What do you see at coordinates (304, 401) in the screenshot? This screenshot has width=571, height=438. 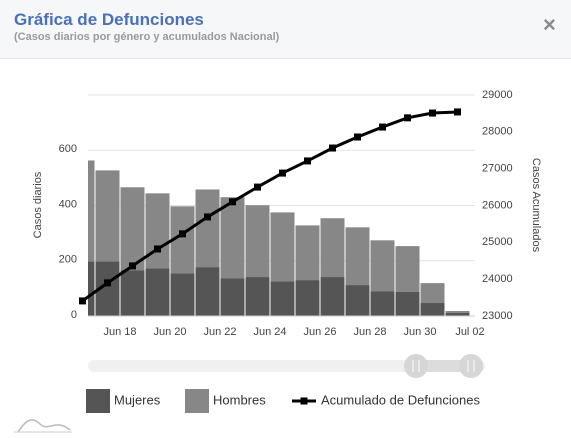 I see `legend-marker` at bounding box center [304, 401].